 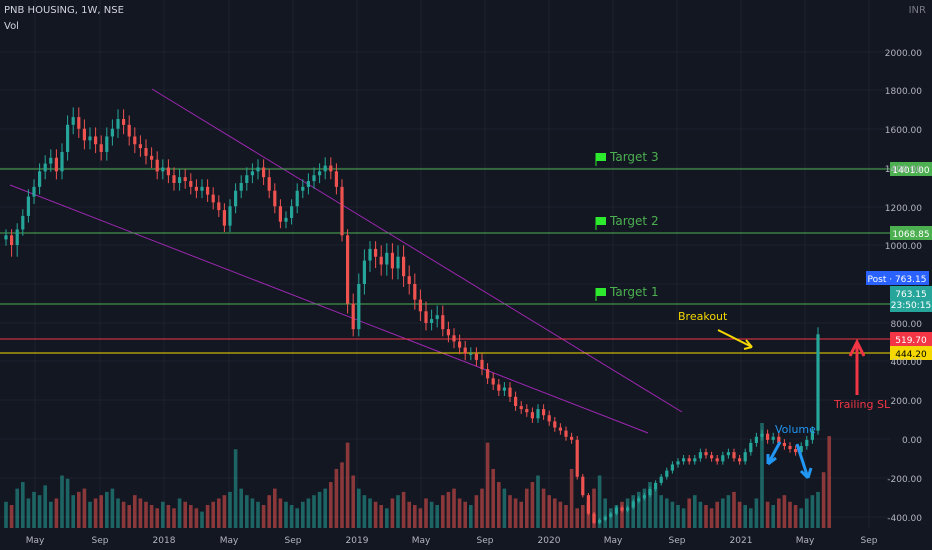 What do you see at coordinates (903, 54) in the screenshot?
I see `price-tick-label: 2000.00` at bounding box center [903, 54].